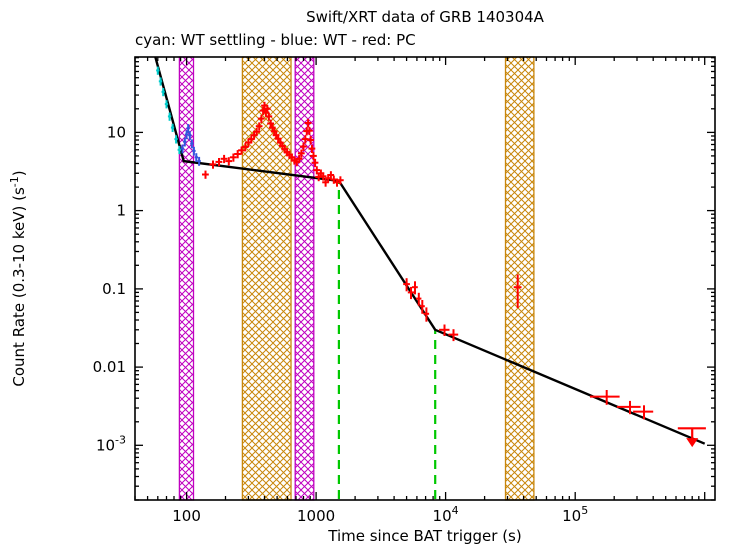  What do you see at coordinates (186, 516) in the screenshot?
I see `x-tick-label: 100` at bounding box center [186, 516].